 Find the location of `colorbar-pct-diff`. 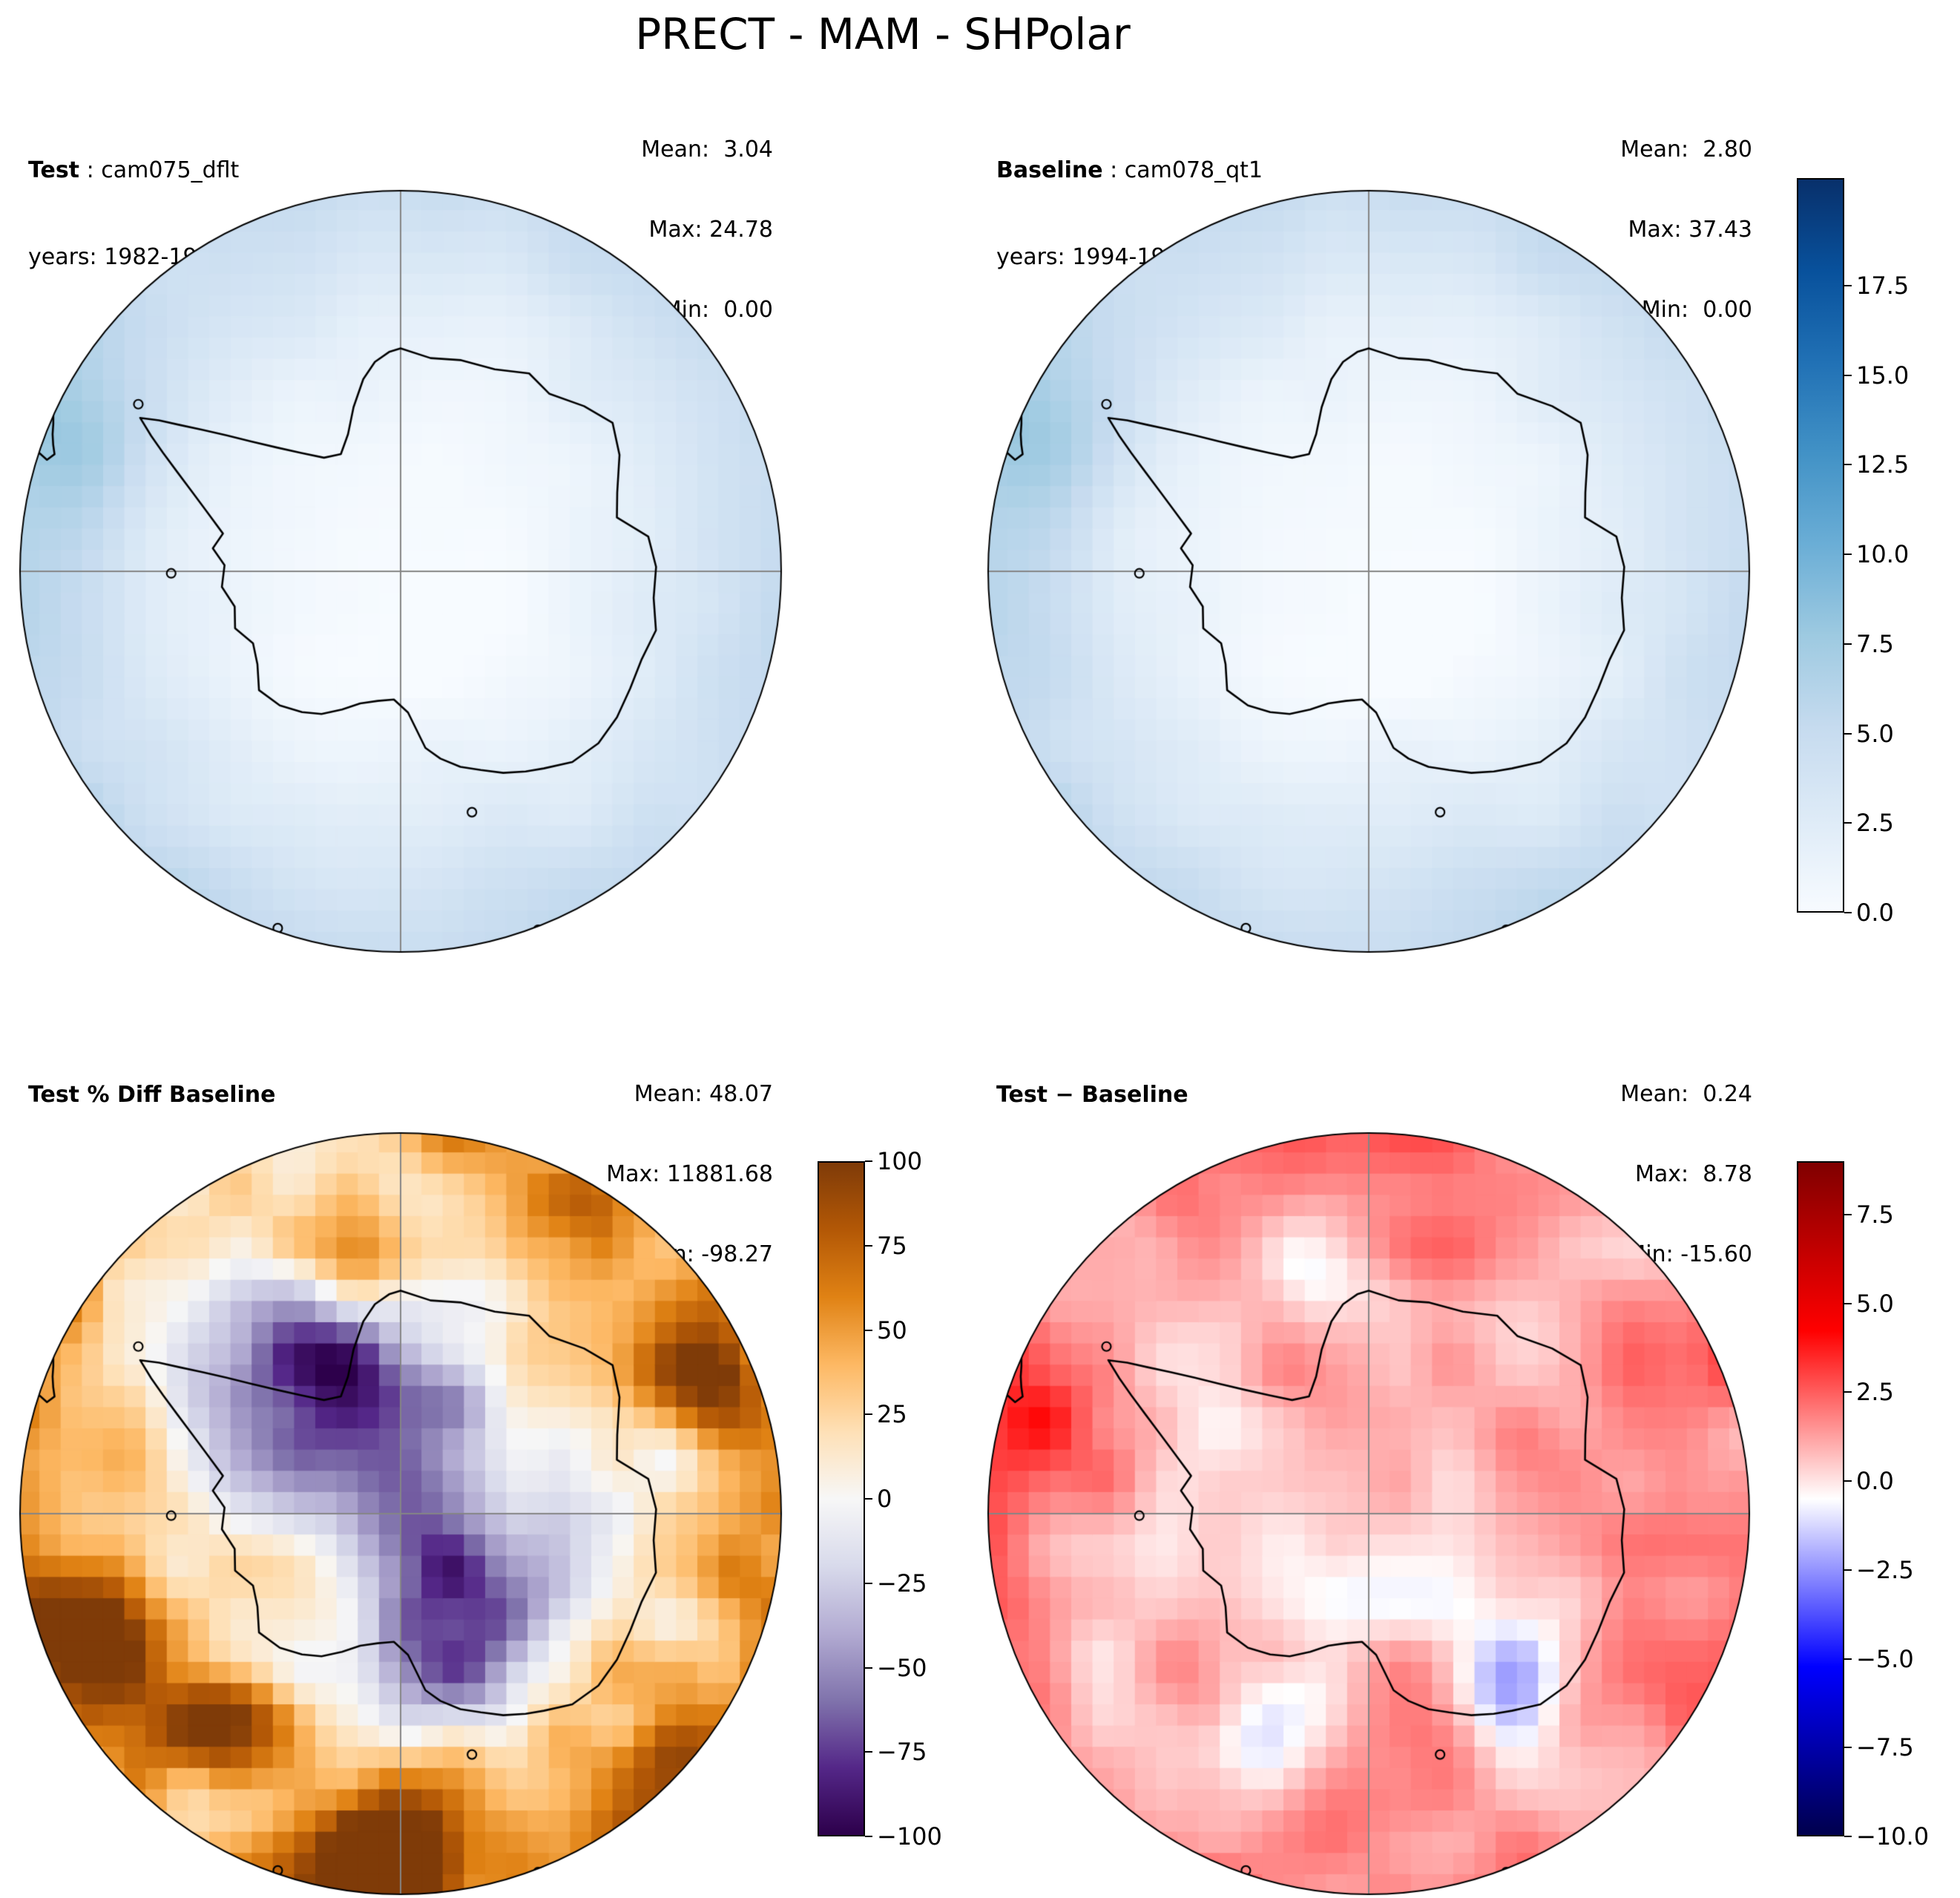

colorbar-pct-diff is located at coordinates (842, 1498).